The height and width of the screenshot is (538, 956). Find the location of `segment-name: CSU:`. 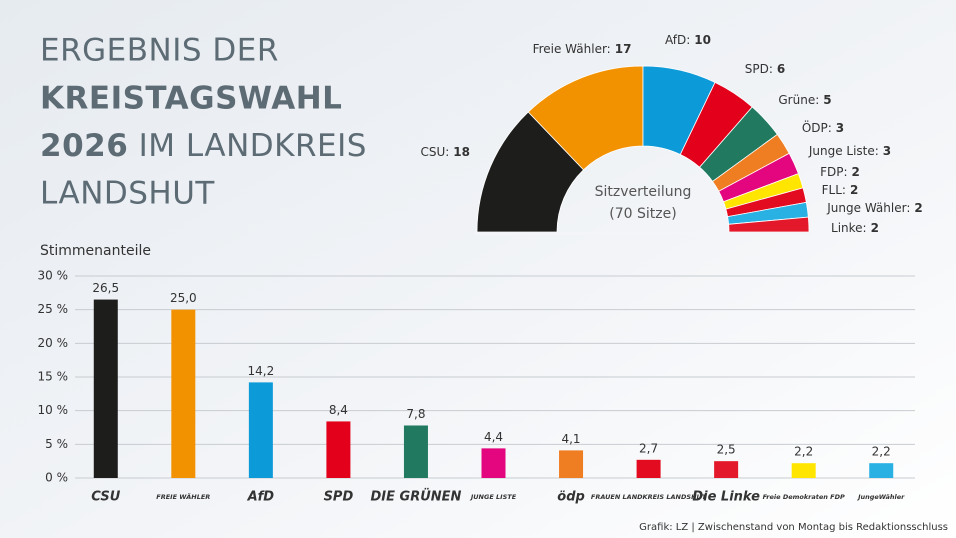

segment-name: CSU: is located at coordinates (434, 152).